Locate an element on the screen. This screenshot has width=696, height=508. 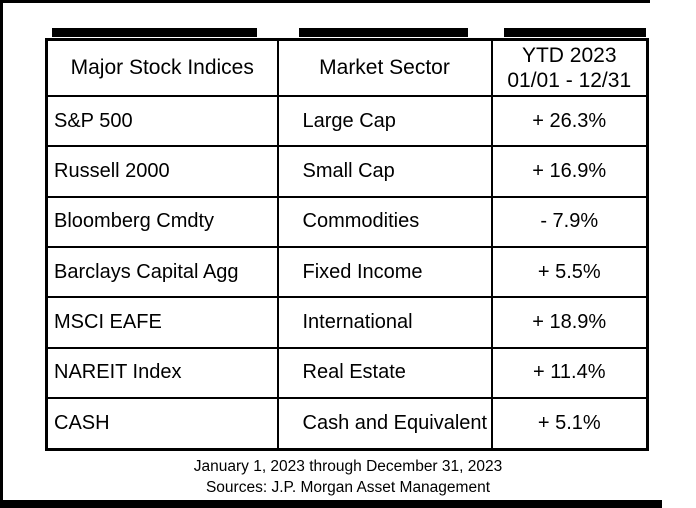
table-row: NAREIT Index Real Estate + 11.4% is located at coordinates (347, 373).